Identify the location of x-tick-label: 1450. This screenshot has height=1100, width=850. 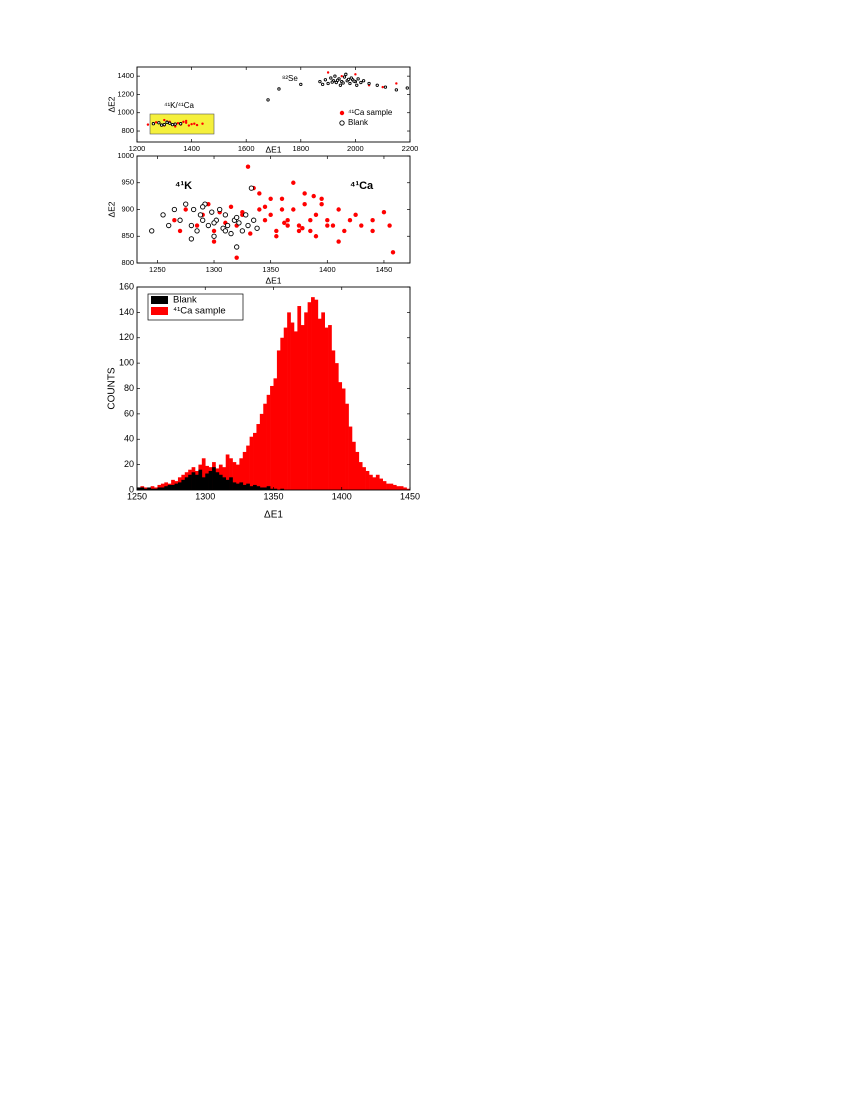
(384, 269).